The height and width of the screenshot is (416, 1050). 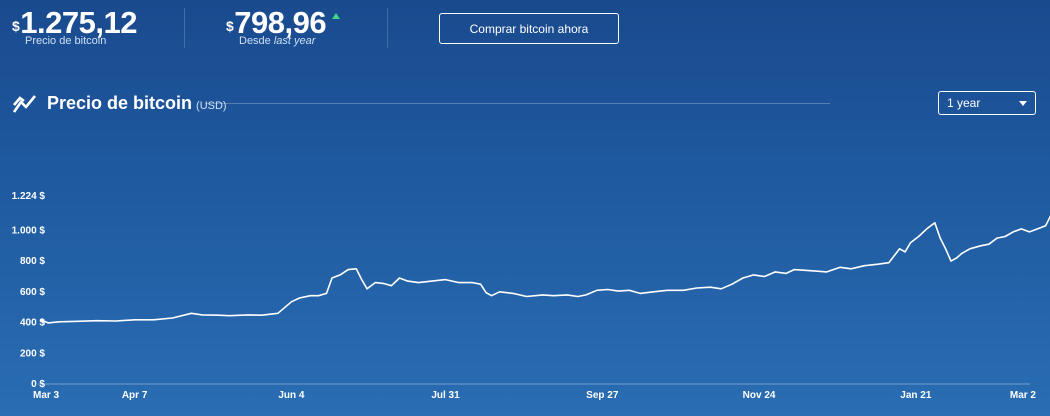 What do you see at coordinates (277, 41) in the screenshot?
I see `since-price-label: Desde last year` at bounding box center [277, 41].